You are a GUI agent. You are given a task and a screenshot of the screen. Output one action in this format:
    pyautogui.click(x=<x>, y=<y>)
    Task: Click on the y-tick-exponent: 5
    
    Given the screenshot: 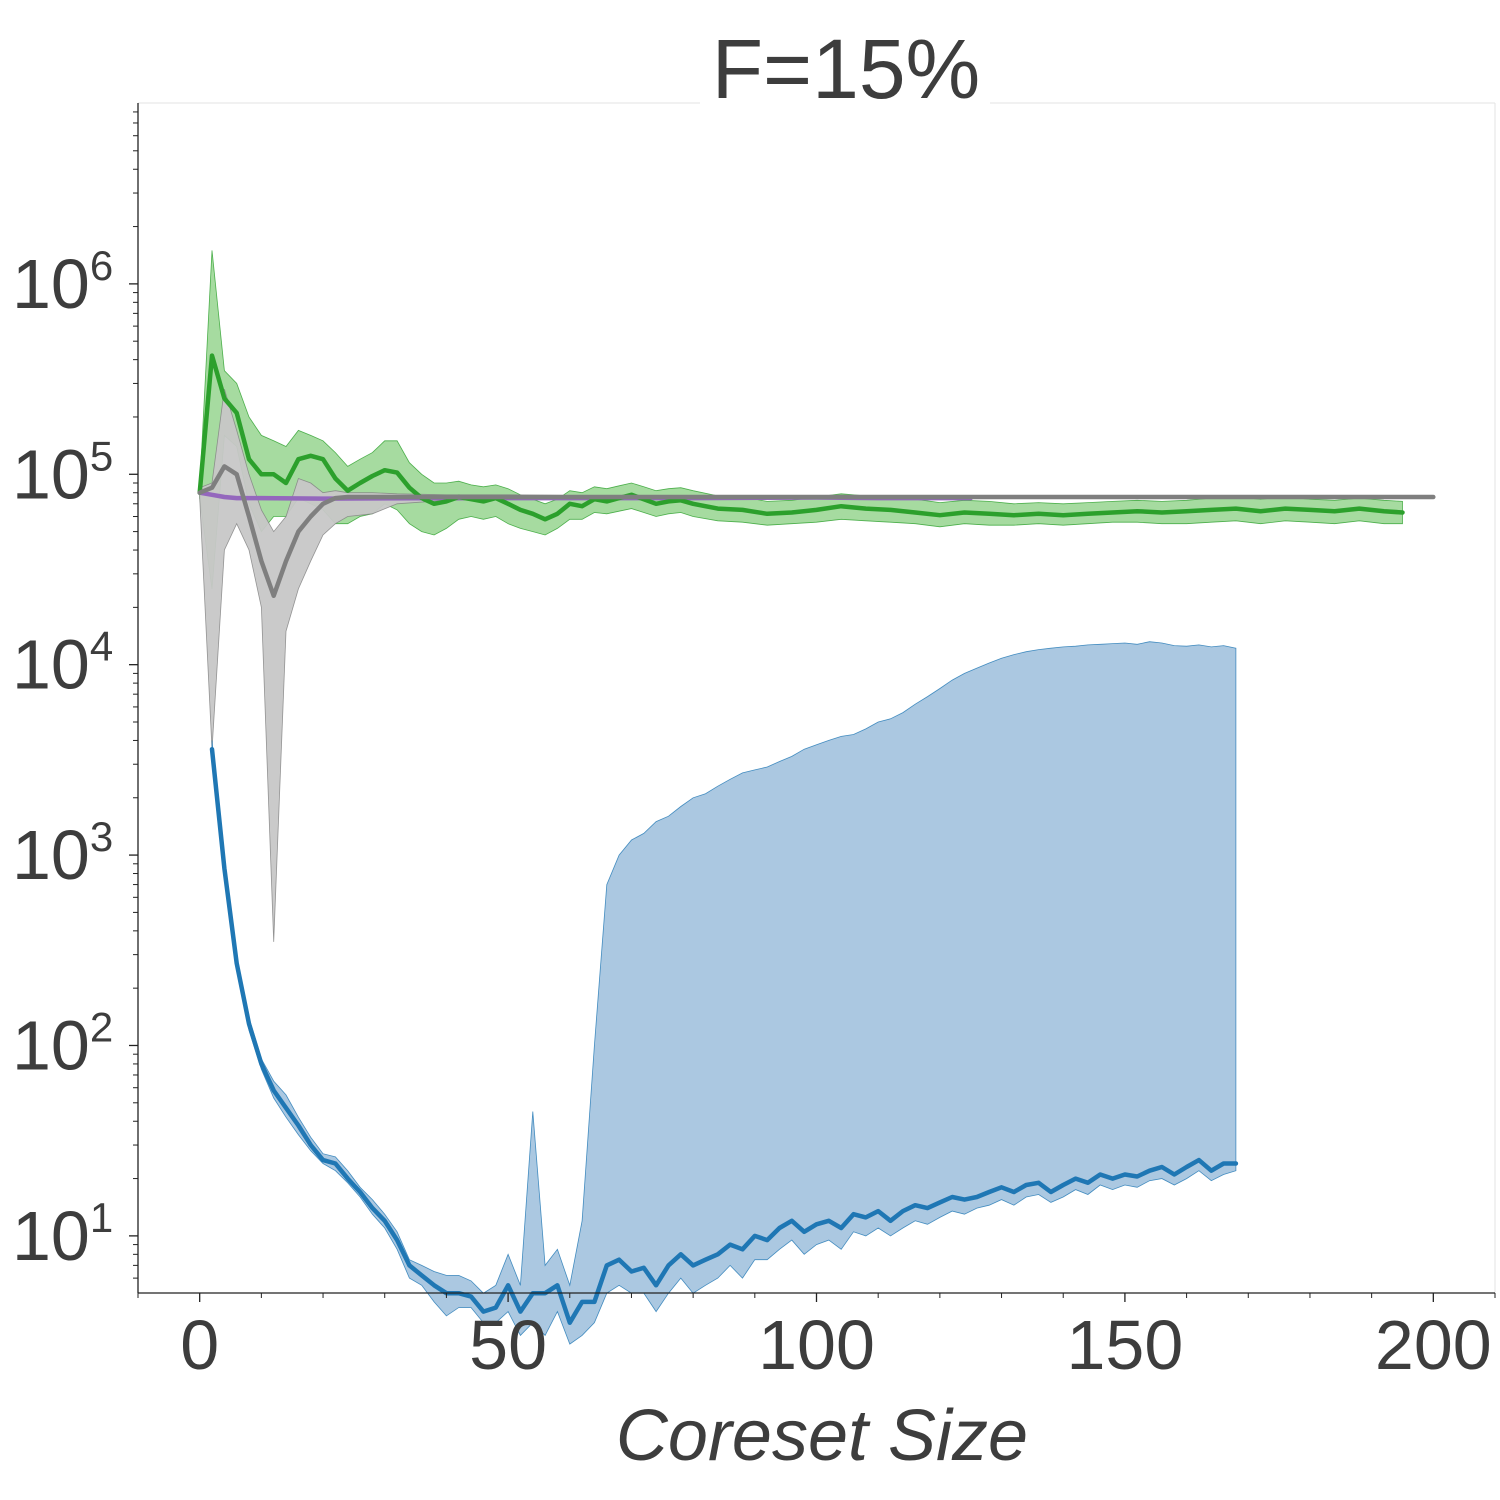 What is the action you would take?
    pyautogui.click(x=101, y=455)
    